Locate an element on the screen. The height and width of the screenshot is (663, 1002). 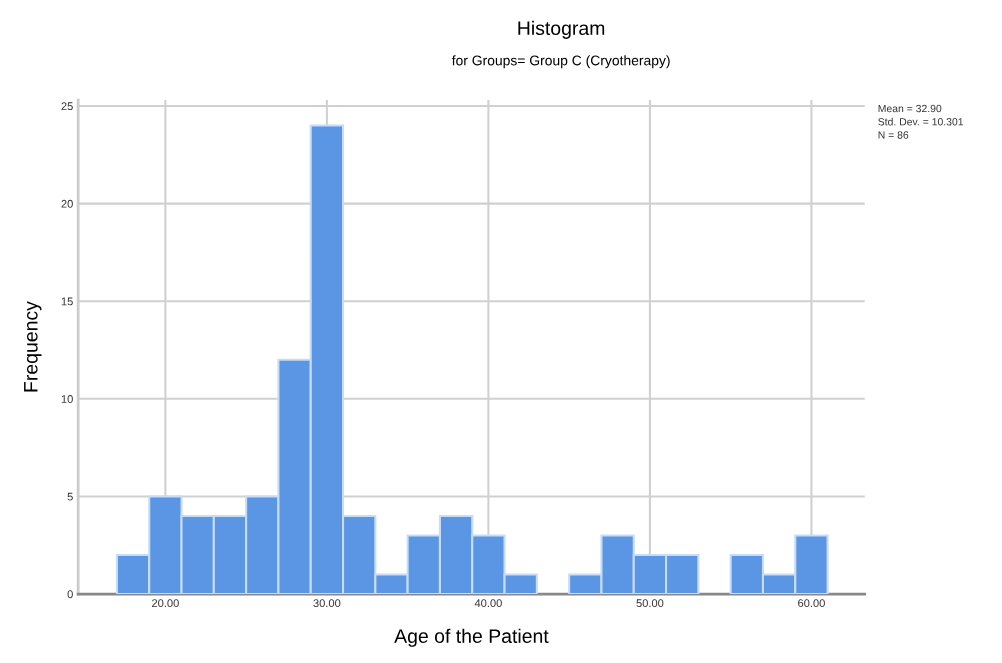
y-tick-label: 15 is located at coordinates (67, 301).